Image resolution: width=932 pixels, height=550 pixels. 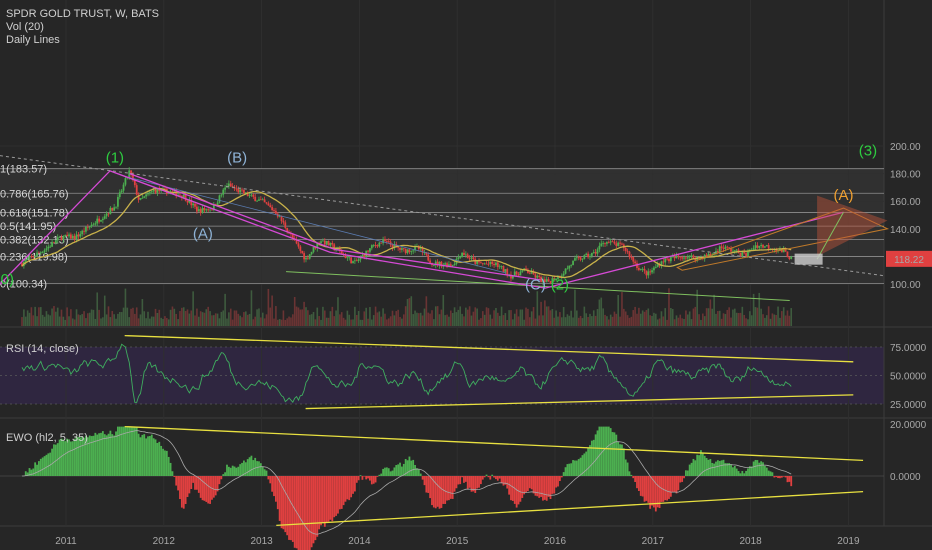 What do you see at coordinates (783, 239) in the screenshot?
I see `projection-wedge` at bounding box center [783, 239].